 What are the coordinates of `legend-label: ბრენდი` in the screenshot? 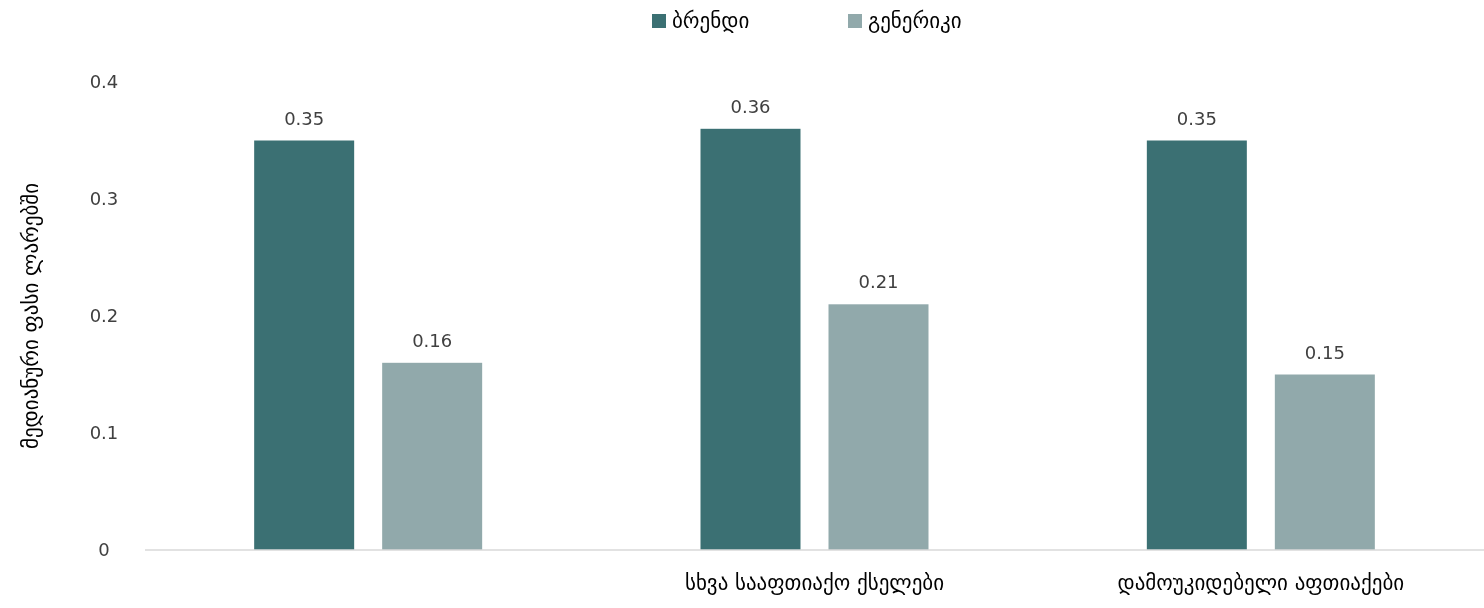 It's located at (711, 21).